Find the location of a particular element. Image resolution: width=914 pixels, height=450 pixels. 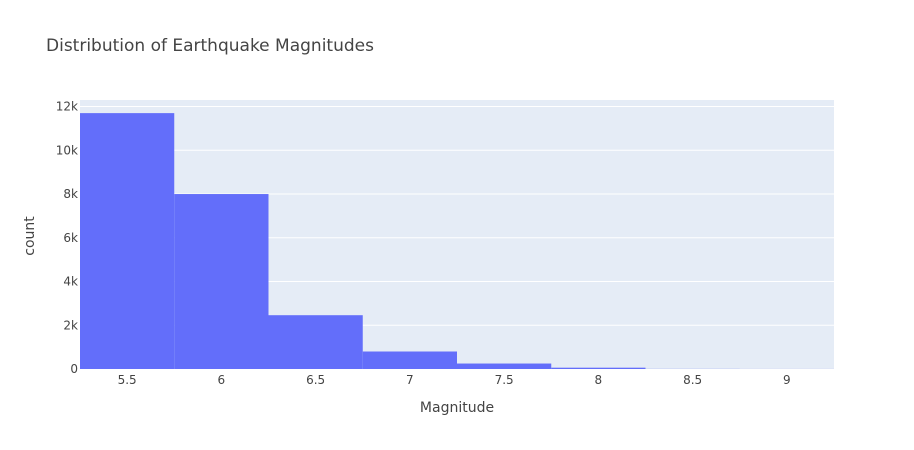

chart-title: Distribution of Earthquake Magnitudes is located at coordinates (210, 46).